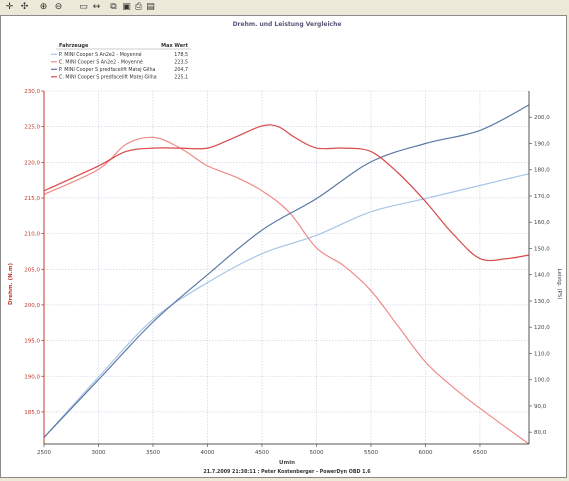  What do you see at coordinates (181, 63) in the screenshot?
I see `legend-series-max: 223,5` at bounding box center [181, 63].